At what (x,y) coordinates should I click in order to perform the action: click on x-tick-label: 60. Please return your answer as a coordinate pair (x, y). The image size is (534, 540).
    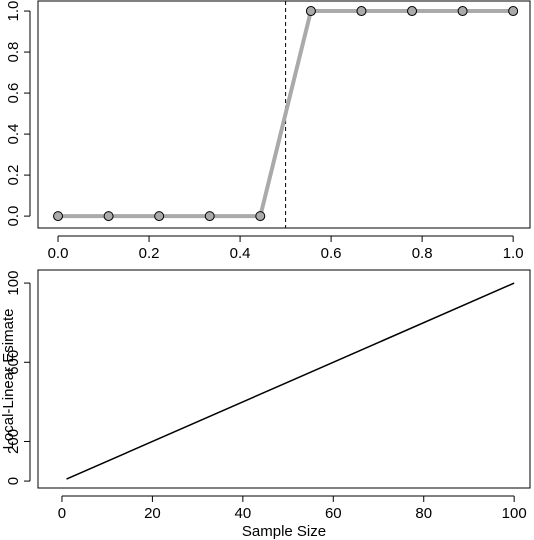
    Looking at the image, I should click on (333, 513).